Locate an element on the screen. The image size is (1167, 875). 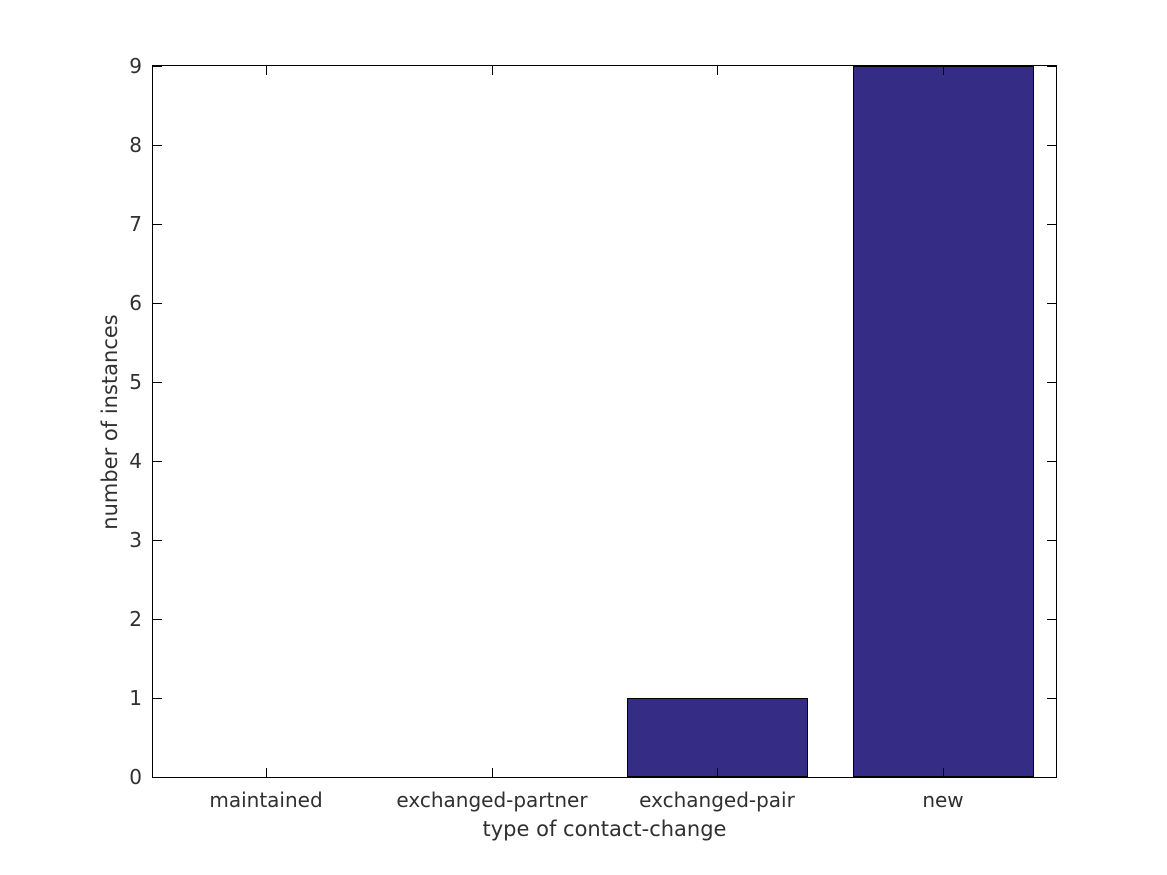
y-tick-label: 7 is located at coordinates (135, 224).